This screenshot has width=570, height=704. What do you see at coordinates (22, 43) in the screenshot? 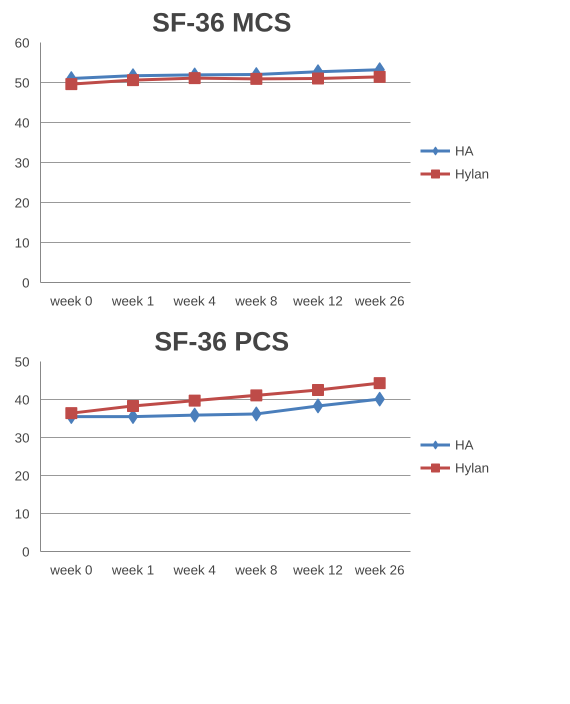
I see `y-tick-label: 60` at bounding box center [22, 43].